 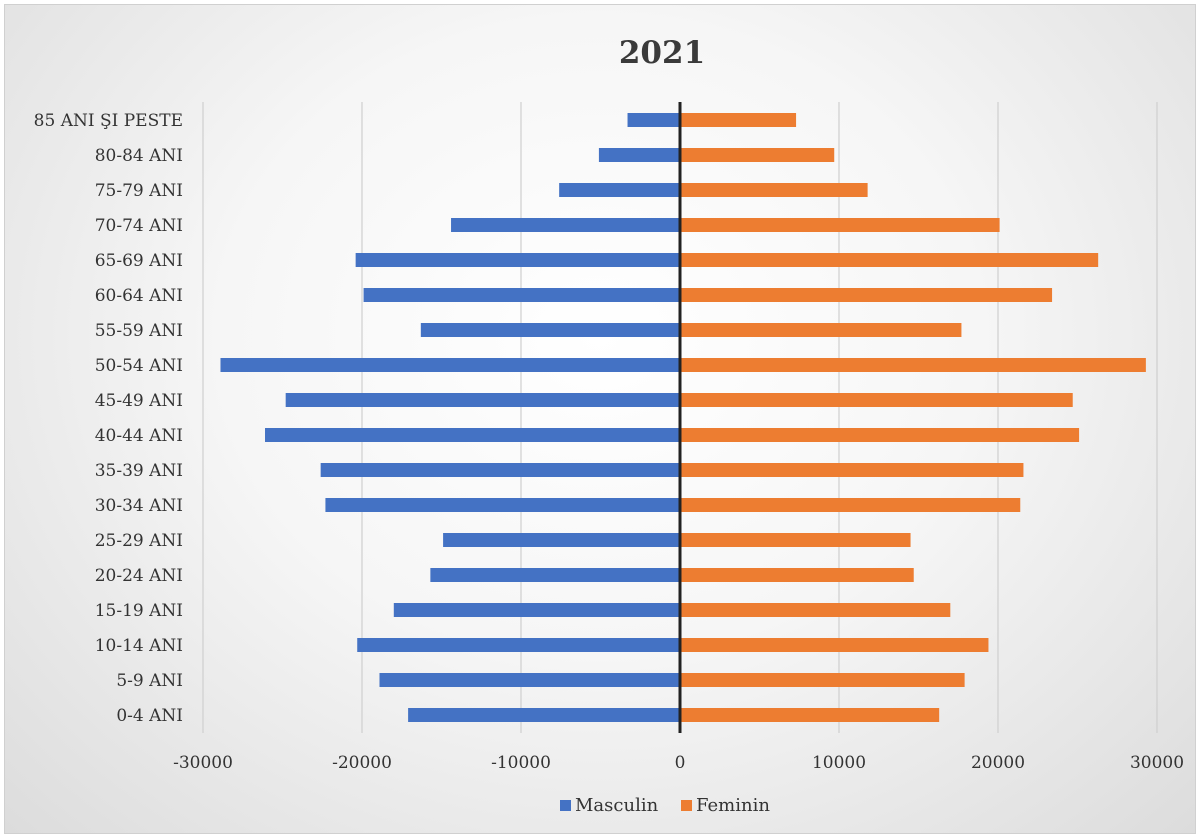 I want to click on category-label: 5-9 ANI, so click(x=149, y=681).